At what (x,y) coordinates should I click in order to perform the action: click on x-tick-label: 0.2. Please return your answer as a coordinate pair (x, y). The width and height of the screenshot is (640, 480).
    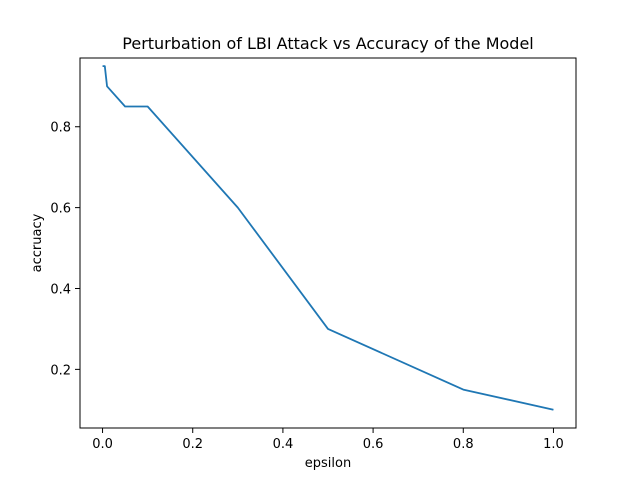
    Looking at the image, I should click on (192, 444).